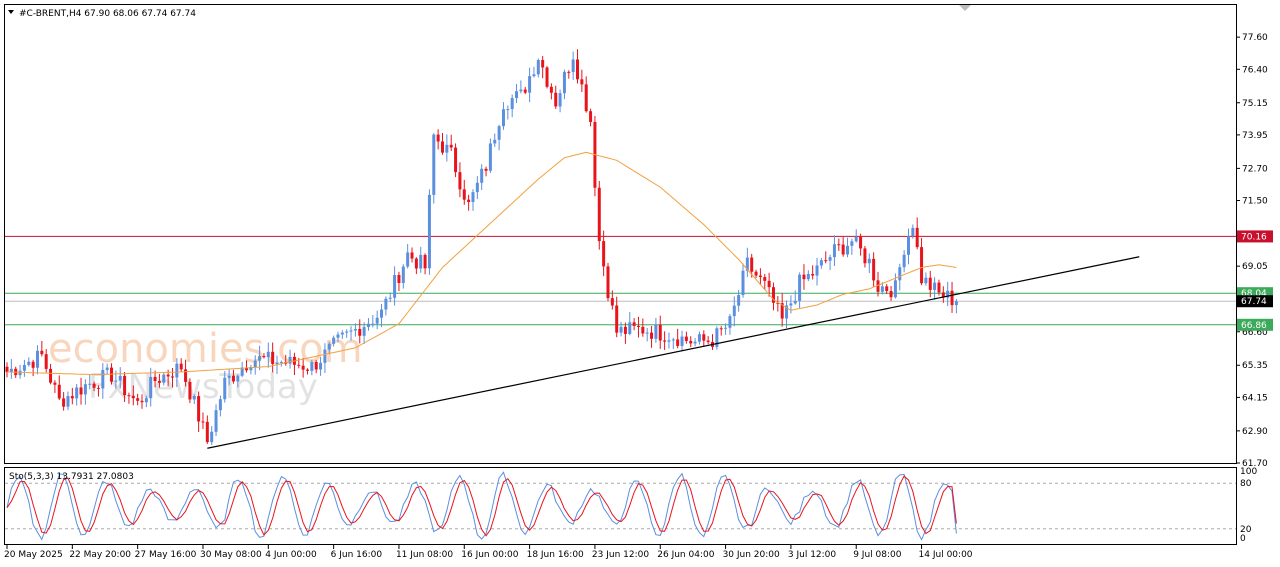 Image resolution: width=1280 pixels, height=567 pixels. Describe the element at coordinates (11, 12) in the screenshot. I see `collapse-triangle-icon` at that location.